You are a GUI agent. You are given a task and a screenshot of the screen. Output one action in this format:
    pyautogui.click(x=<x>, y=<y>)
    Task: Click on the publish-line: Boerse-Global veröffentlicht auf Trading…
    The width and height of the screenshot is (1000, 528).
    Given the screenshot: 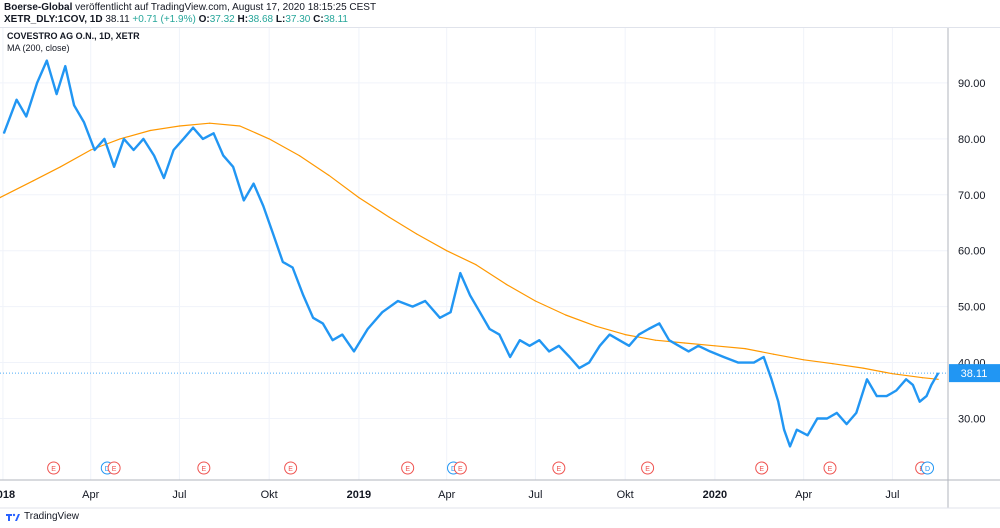 What is the action you would take?
    pyautogui.click(x=190, y=8)
    